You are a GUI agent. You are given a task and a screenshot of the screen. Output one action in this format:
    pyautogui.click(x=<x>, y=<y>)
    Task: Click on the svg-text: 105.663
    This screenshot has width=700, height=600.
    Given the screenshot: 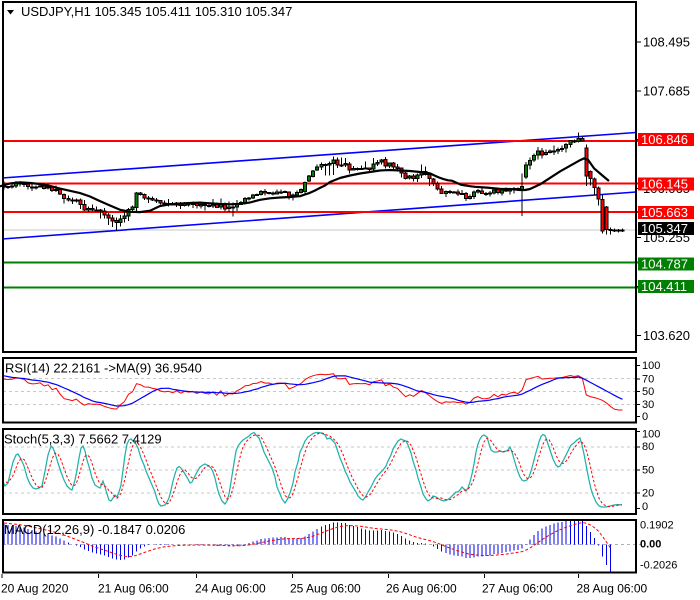 What is the action you would take?
    pyautogui.click(x=664, y=212)
    